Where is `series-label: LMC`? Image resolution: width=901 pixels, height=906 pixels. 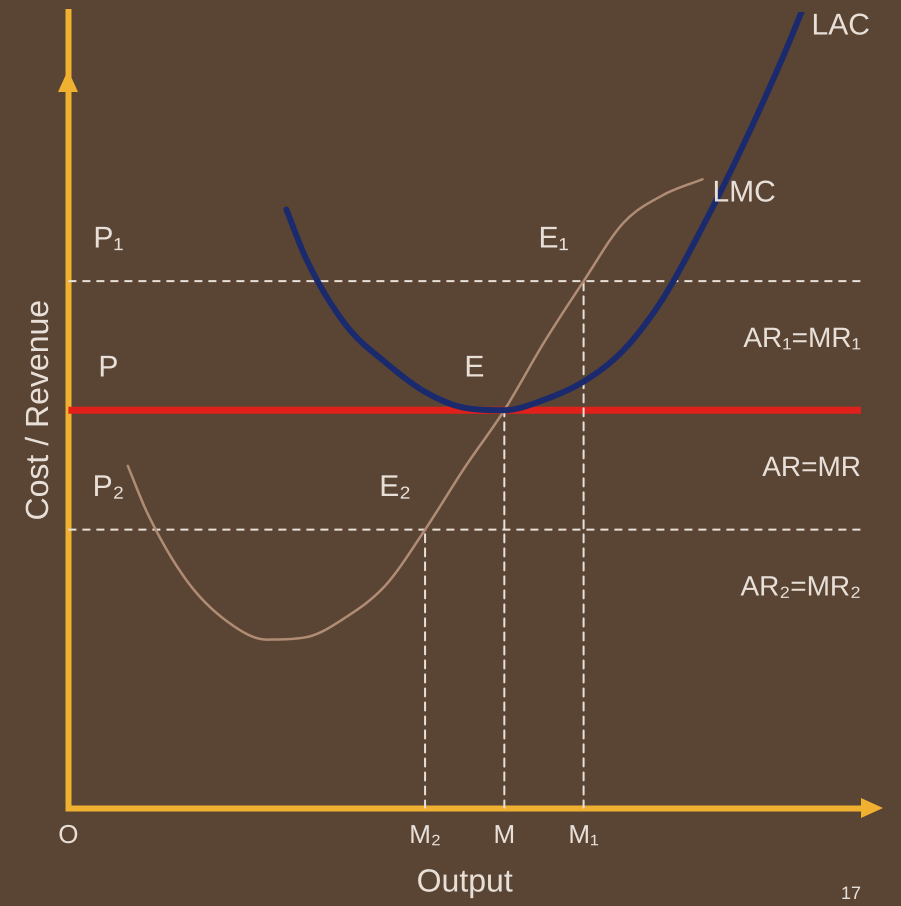
series-label: LMC is located at coordinates (744, 192).